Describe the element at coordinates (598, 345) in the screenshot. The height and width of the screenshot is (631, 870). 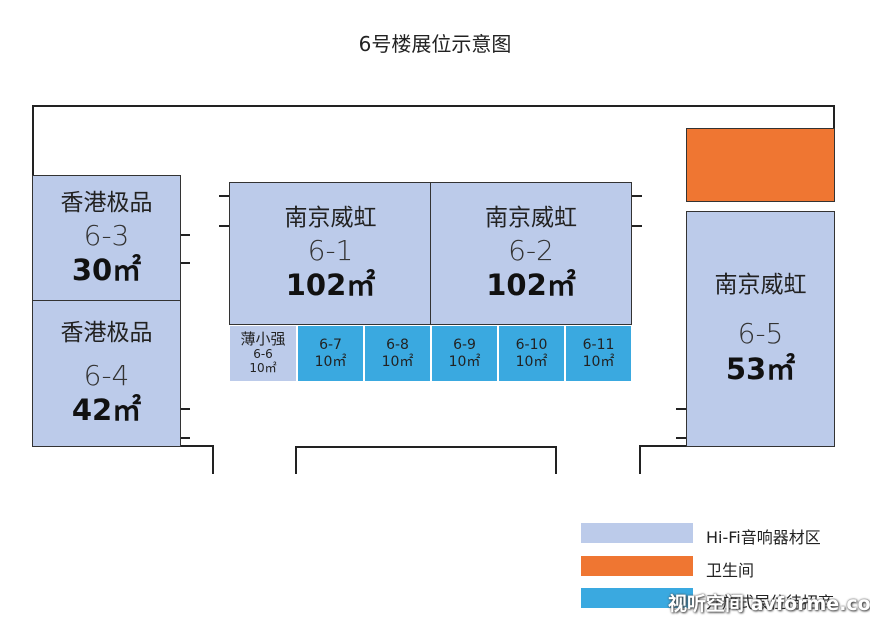
I see `booth-code: 6-11` at that location.